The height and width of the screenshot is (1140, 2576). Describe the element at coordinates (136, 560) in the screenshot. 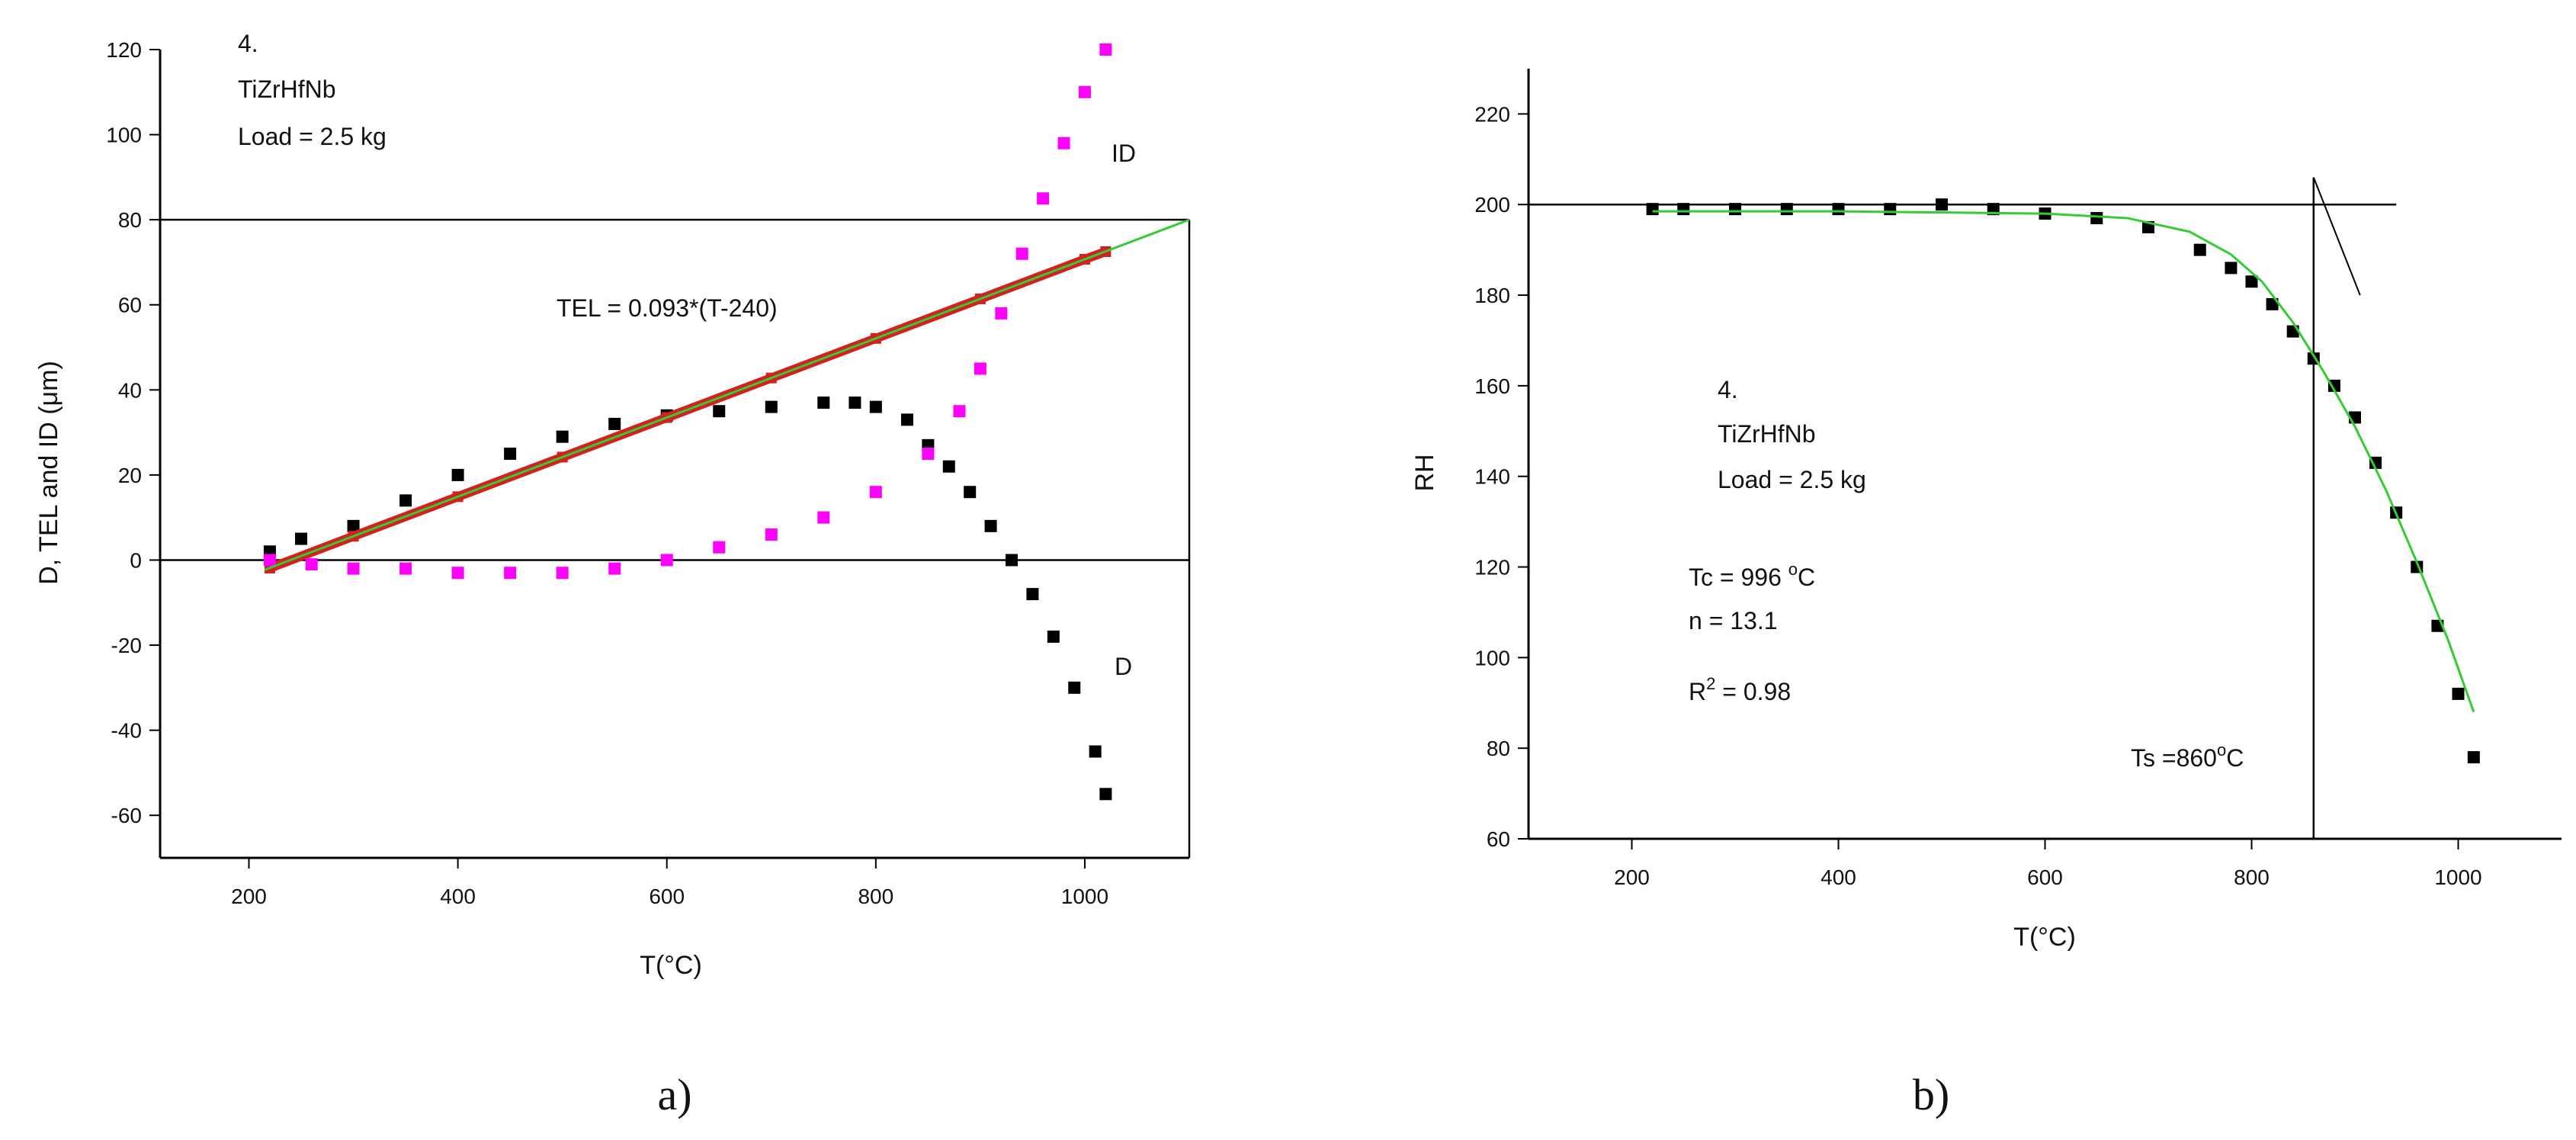

I see `y-tick-label: 0` at that location.